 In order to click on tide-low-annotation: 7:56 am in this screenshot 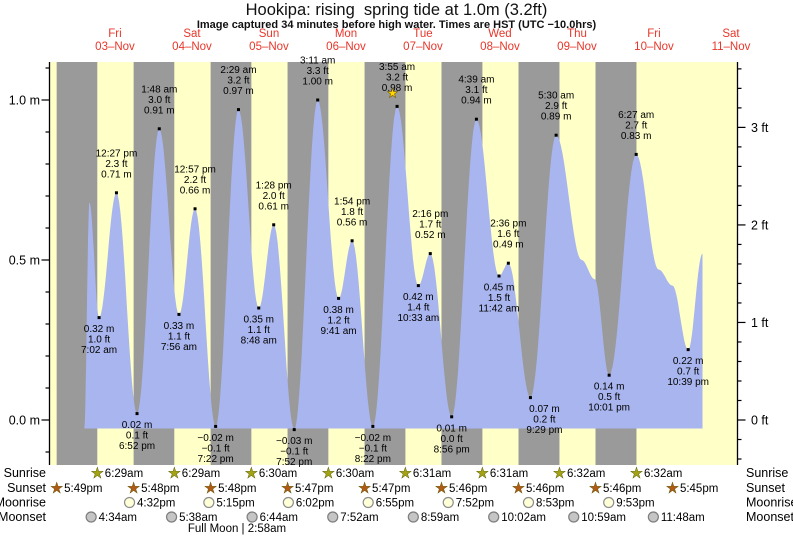, I will do `click(179, 347)`.